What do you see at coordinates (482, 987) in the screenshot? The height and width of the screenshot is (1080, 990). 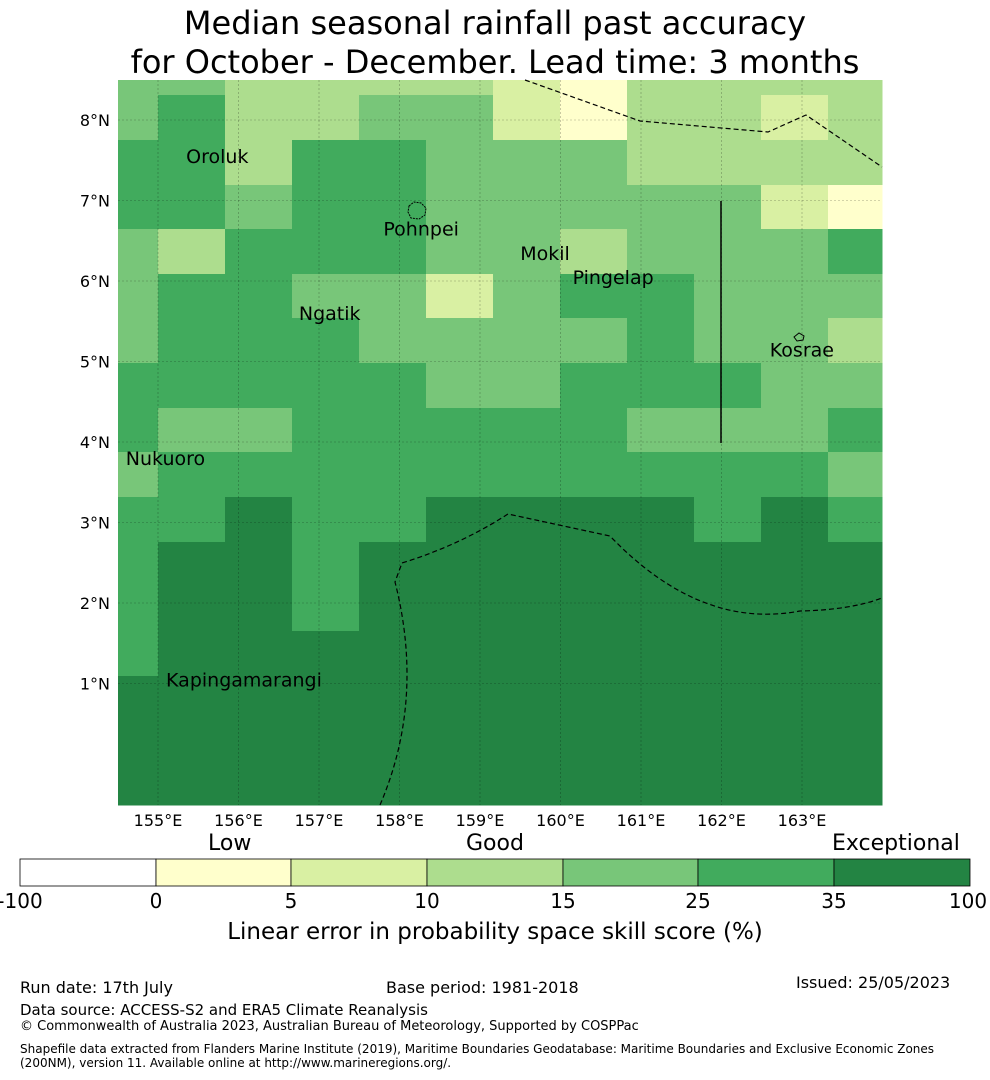 I see `base-period: Base period: 1981-2018` at bounding box center [482, 987].